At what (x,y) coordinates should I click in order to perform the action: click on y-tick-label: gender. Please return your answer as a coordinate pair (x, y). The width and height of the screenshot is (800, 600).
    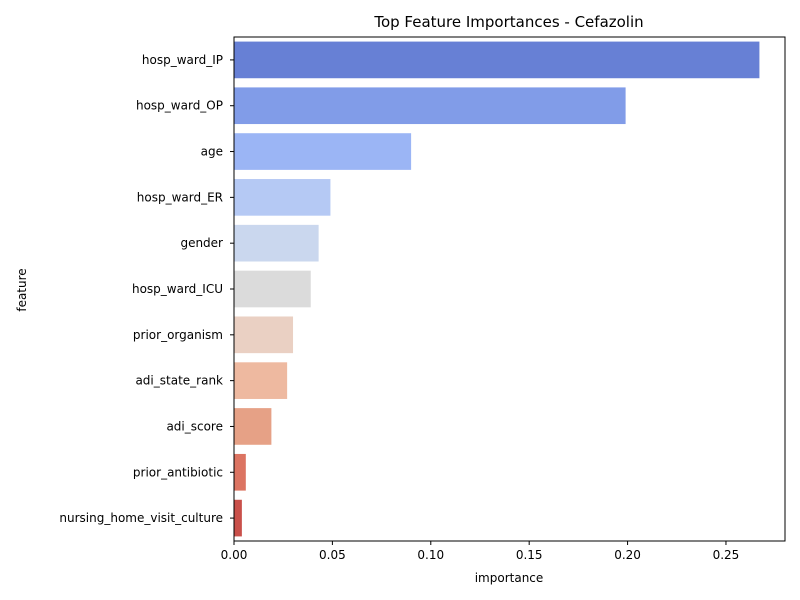
    Looking at the image, I should click on (201, 243).